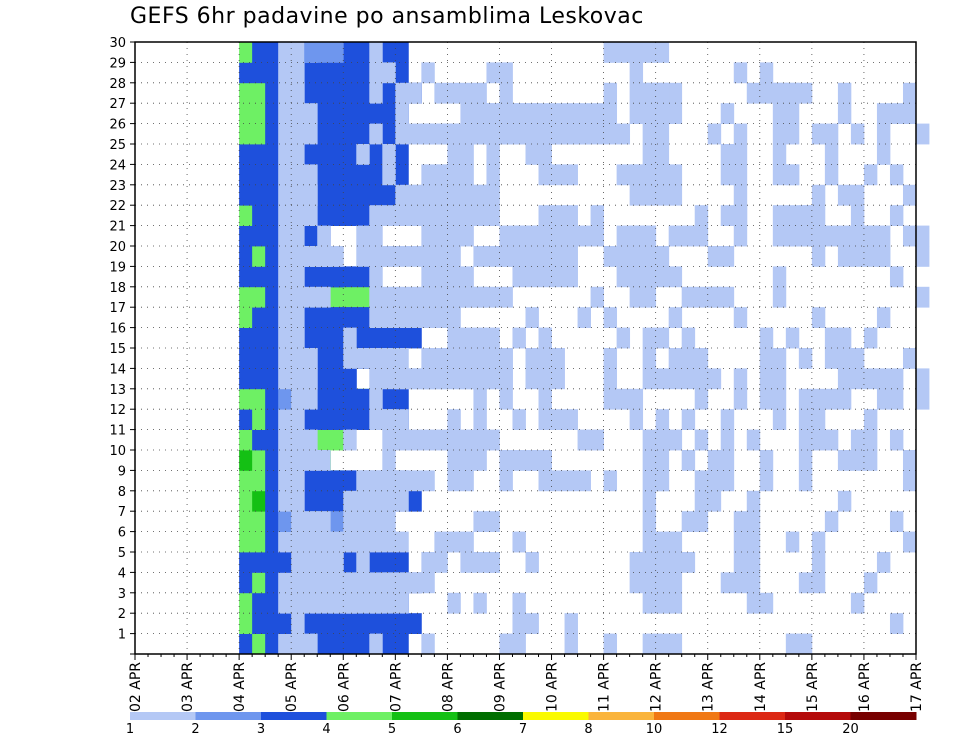  Describe the element at coordinates (392, 729) in the screenshot. I see `legend-label: 5` at that location.